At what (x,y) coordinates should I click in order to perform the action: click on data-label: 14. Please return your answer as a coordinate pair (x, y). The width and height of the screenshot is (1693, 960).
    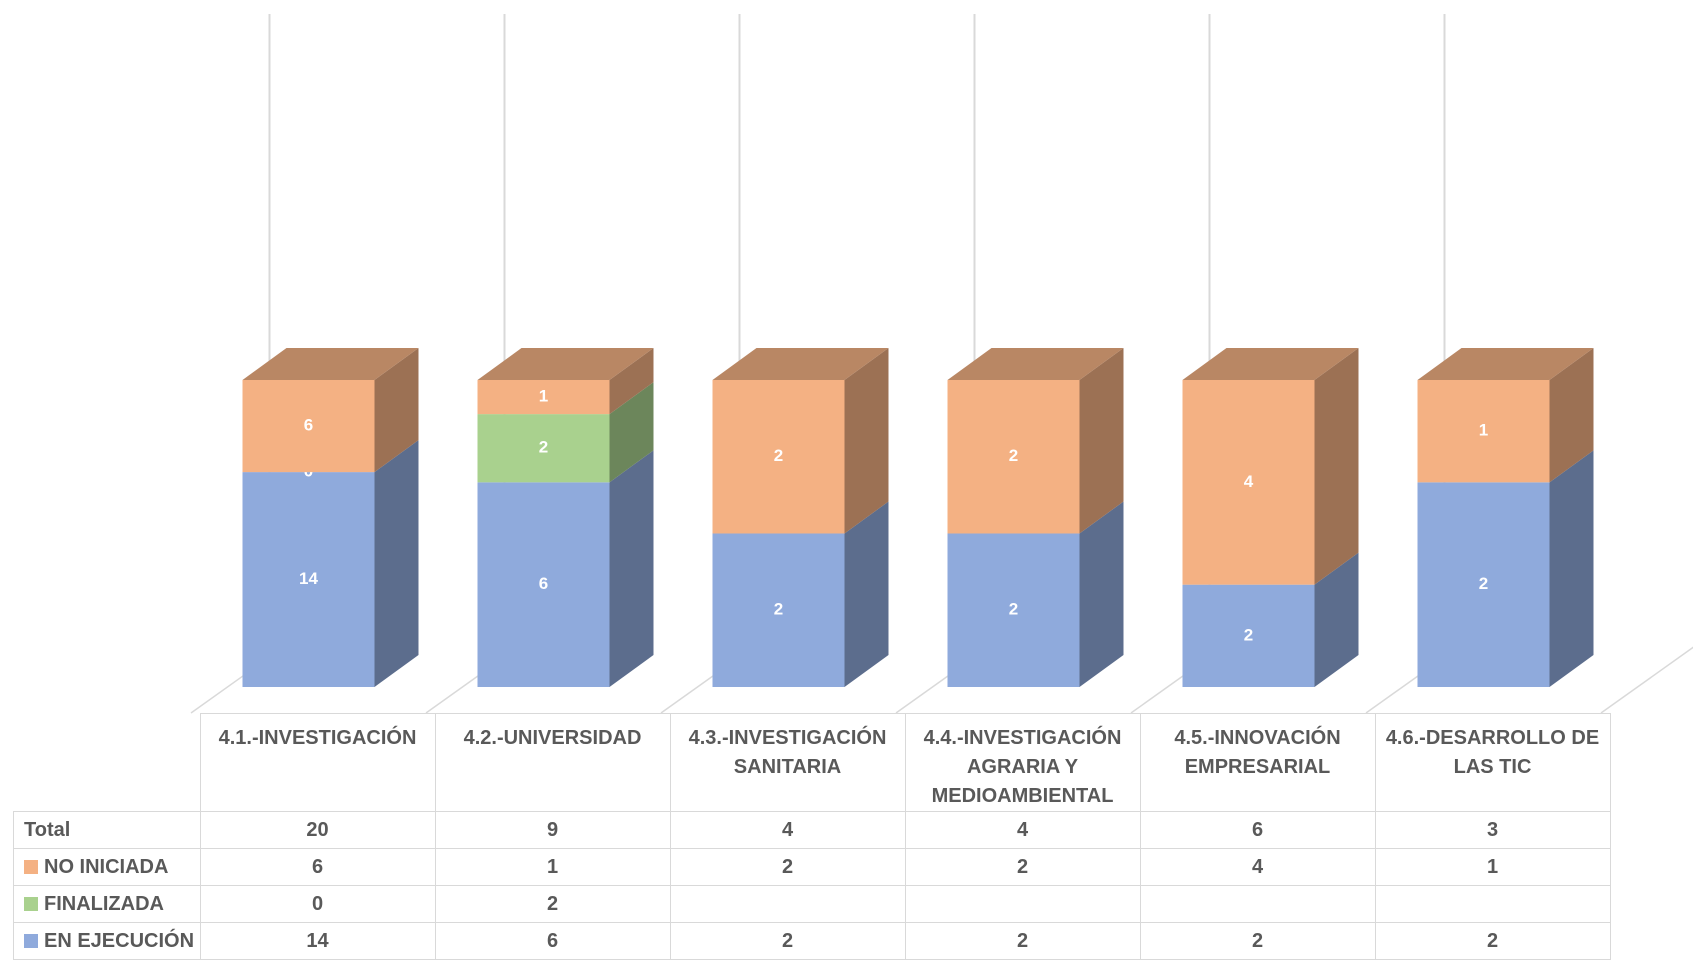
    Looking at the image, I should click on (308, 578).